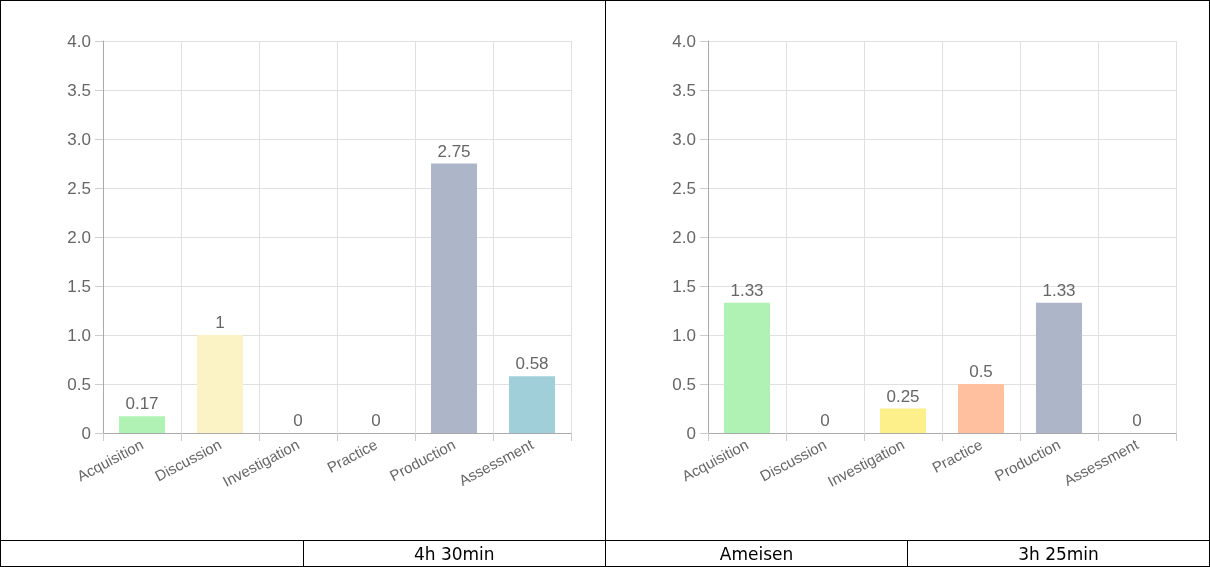 The height and width of the screenshot is (567, 1210). What do you see at coordinates (220, 322) in the screenshot?
I see `data-label: 1` at bounding box center [220, 322].